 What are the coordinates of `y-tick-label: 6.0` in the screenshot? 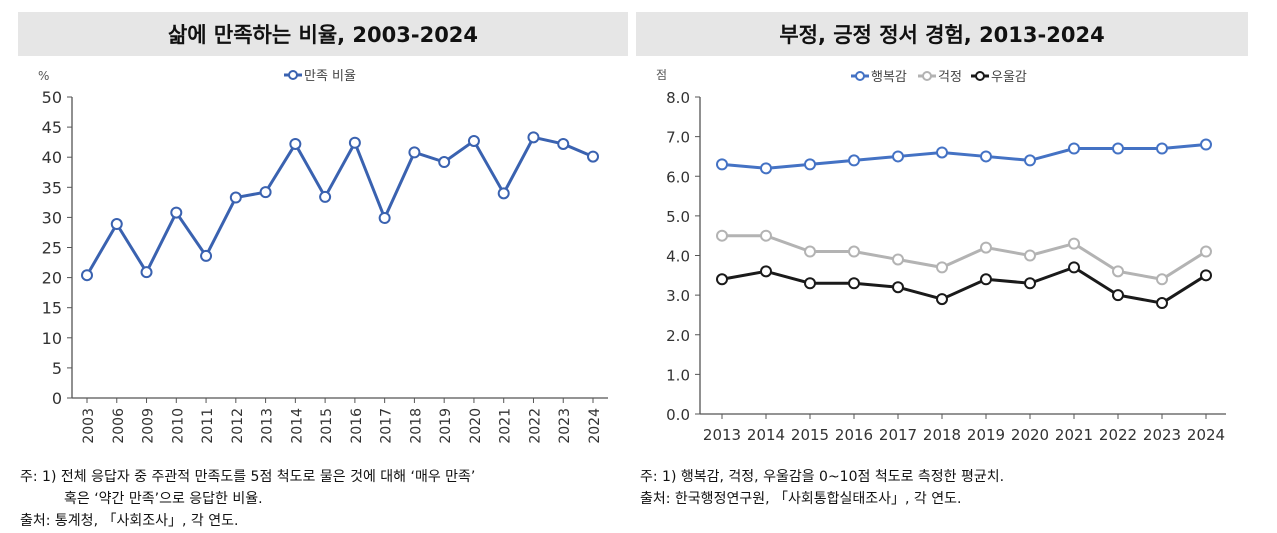 It's located at (678, 177).